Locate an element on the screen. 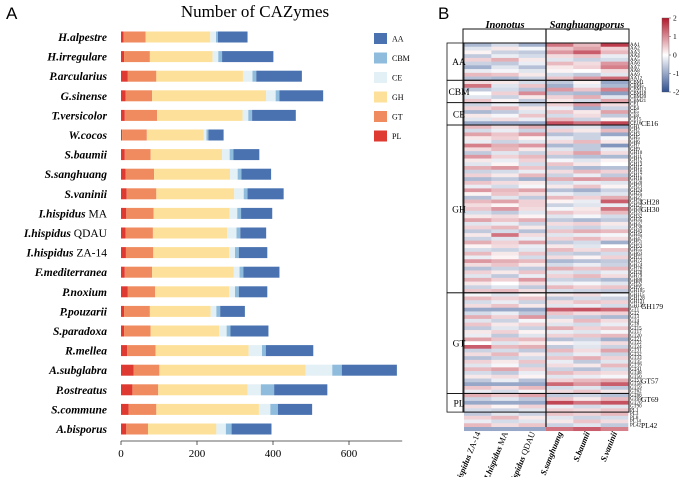 The height and width of the screenshot is (477, 685). row-label: GH11 is located at coordinates (636, 157).